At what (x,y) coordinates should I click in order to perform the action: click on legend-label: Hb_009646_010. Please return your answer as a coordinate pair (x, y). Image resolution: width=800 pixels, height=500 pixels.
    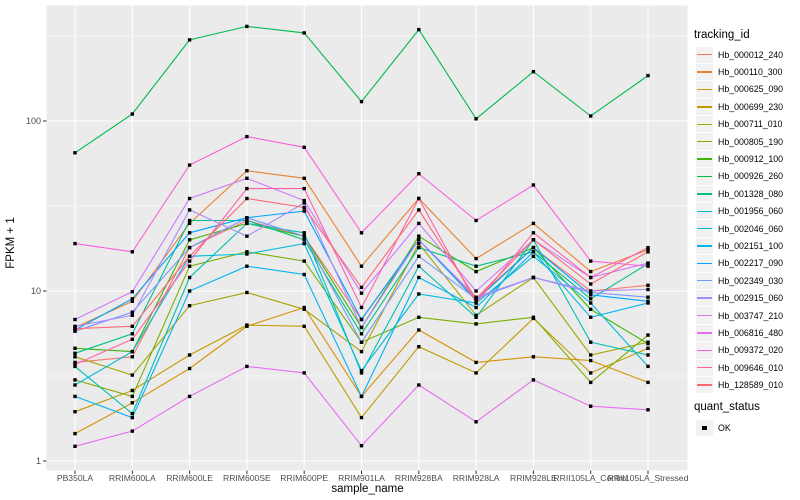
    Looking at the image, I should click on (751, 367).